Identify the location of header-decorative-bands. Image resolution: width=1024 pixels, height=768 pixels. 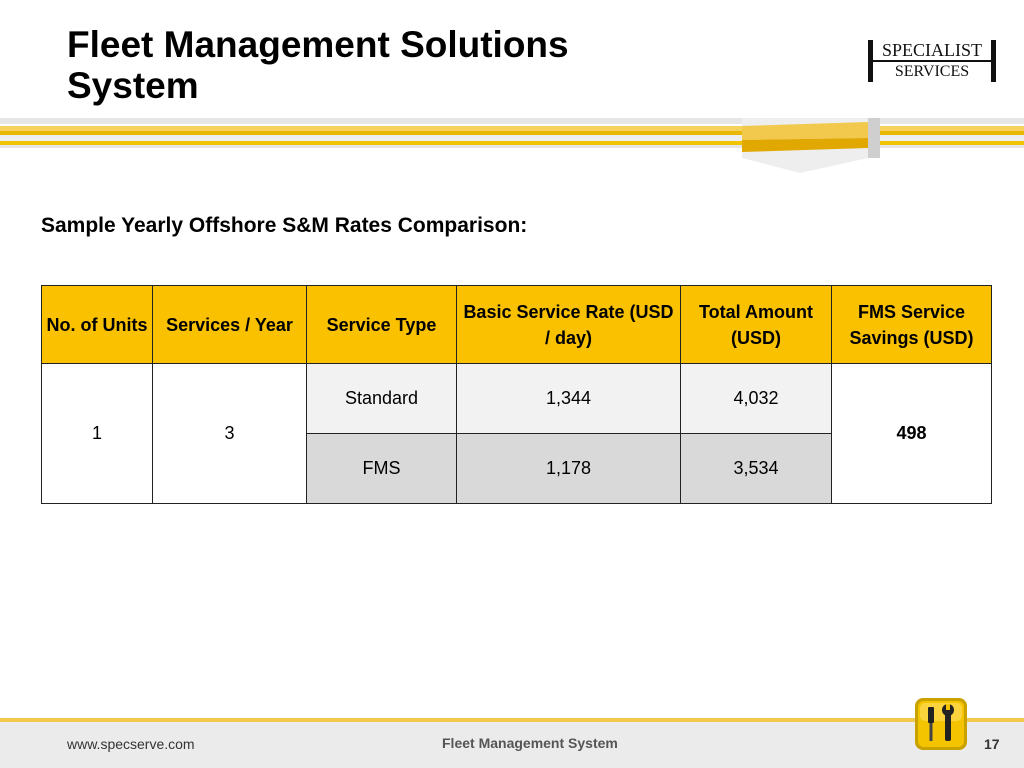
(512, 145).